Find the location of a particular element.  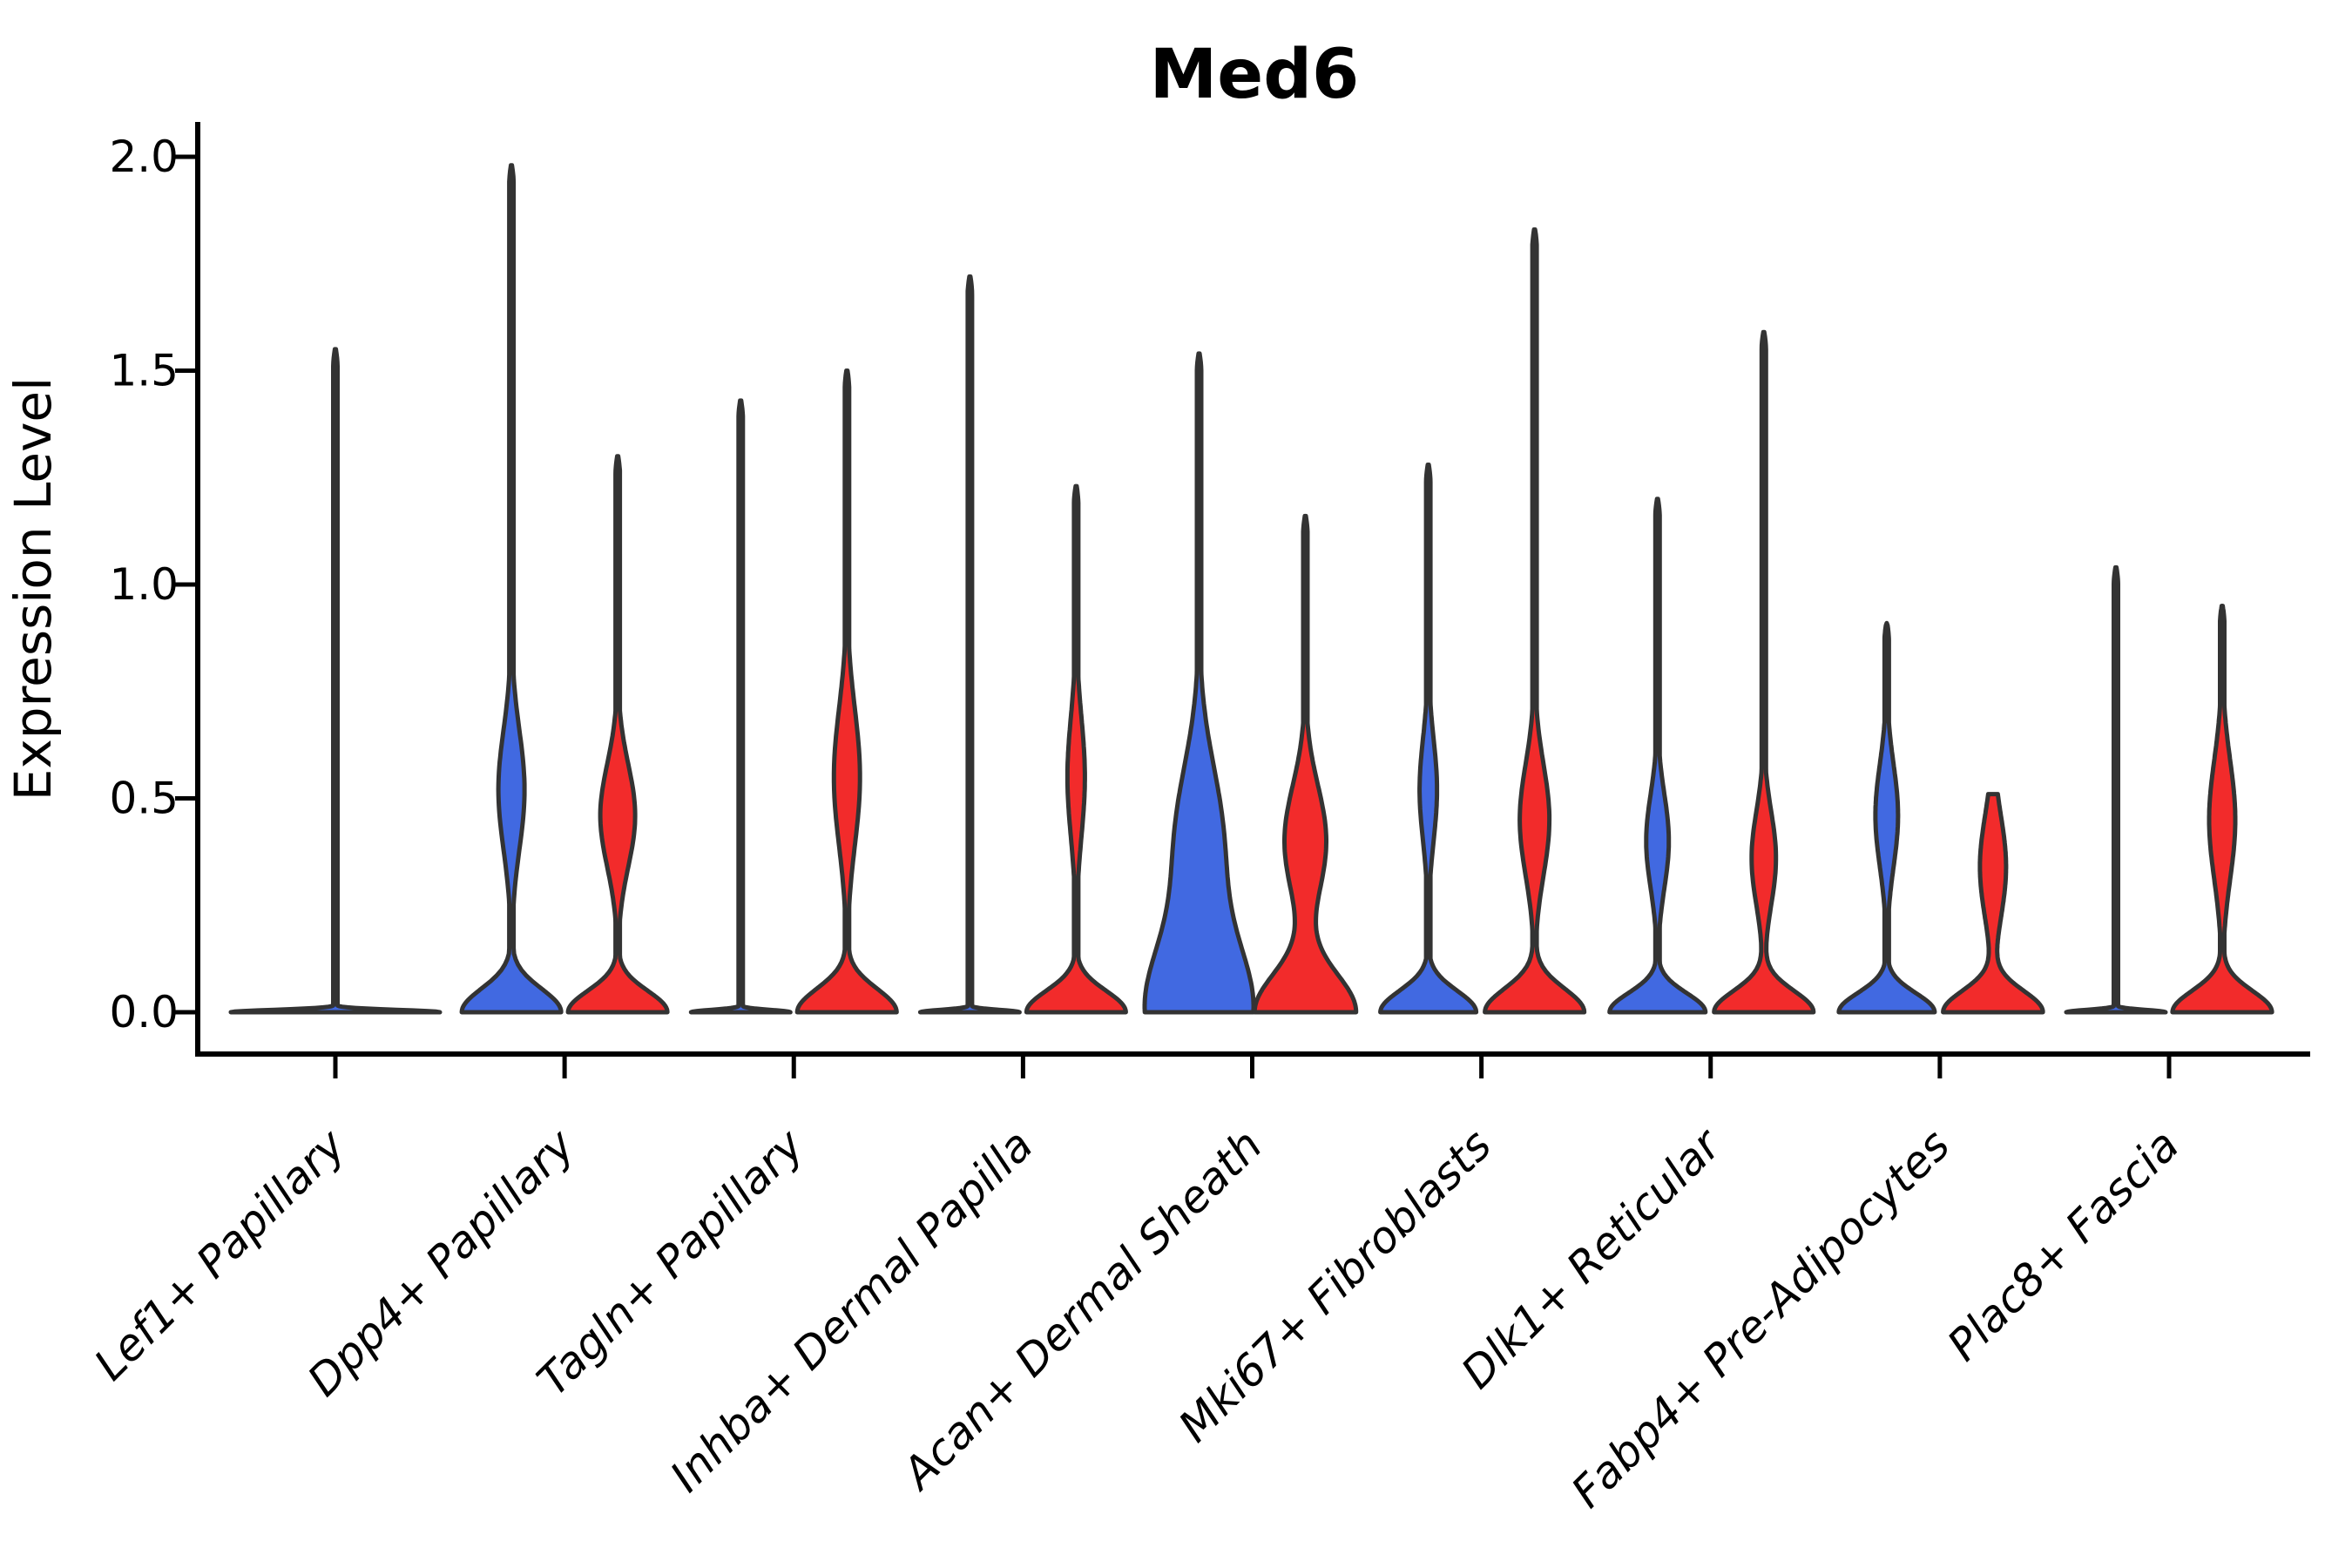

y-tick-label-1.0: 1.0 is located at coordinates (144, 584).